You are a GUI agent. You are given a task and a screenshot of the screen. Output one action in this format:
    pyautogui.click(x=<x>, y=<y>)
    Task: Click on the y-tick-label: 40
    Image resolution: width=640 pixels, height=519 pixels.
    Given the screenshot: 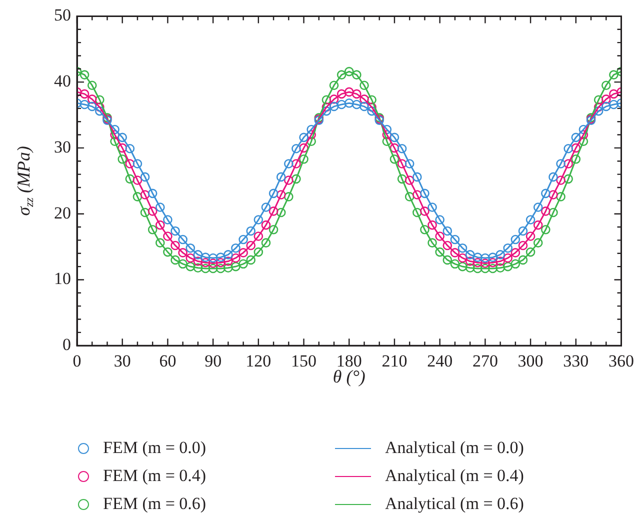 What is the action you would take?
    pyautogui.click(x=62, y=81)
    